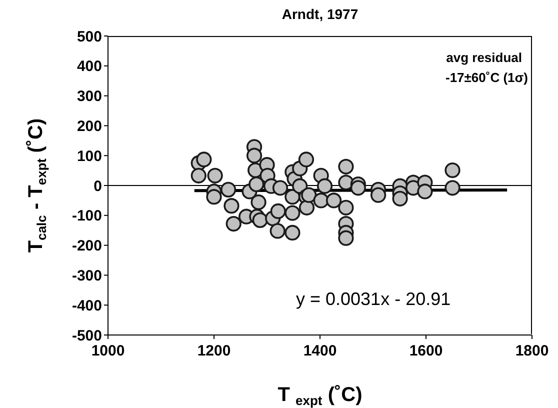 Image resolution: width=558 pixels, height=408 pixels. What do you see at coordinates (87, 276) in the screenshot?
I see `y-tick-label: -300` at bounding box center [87, 276].